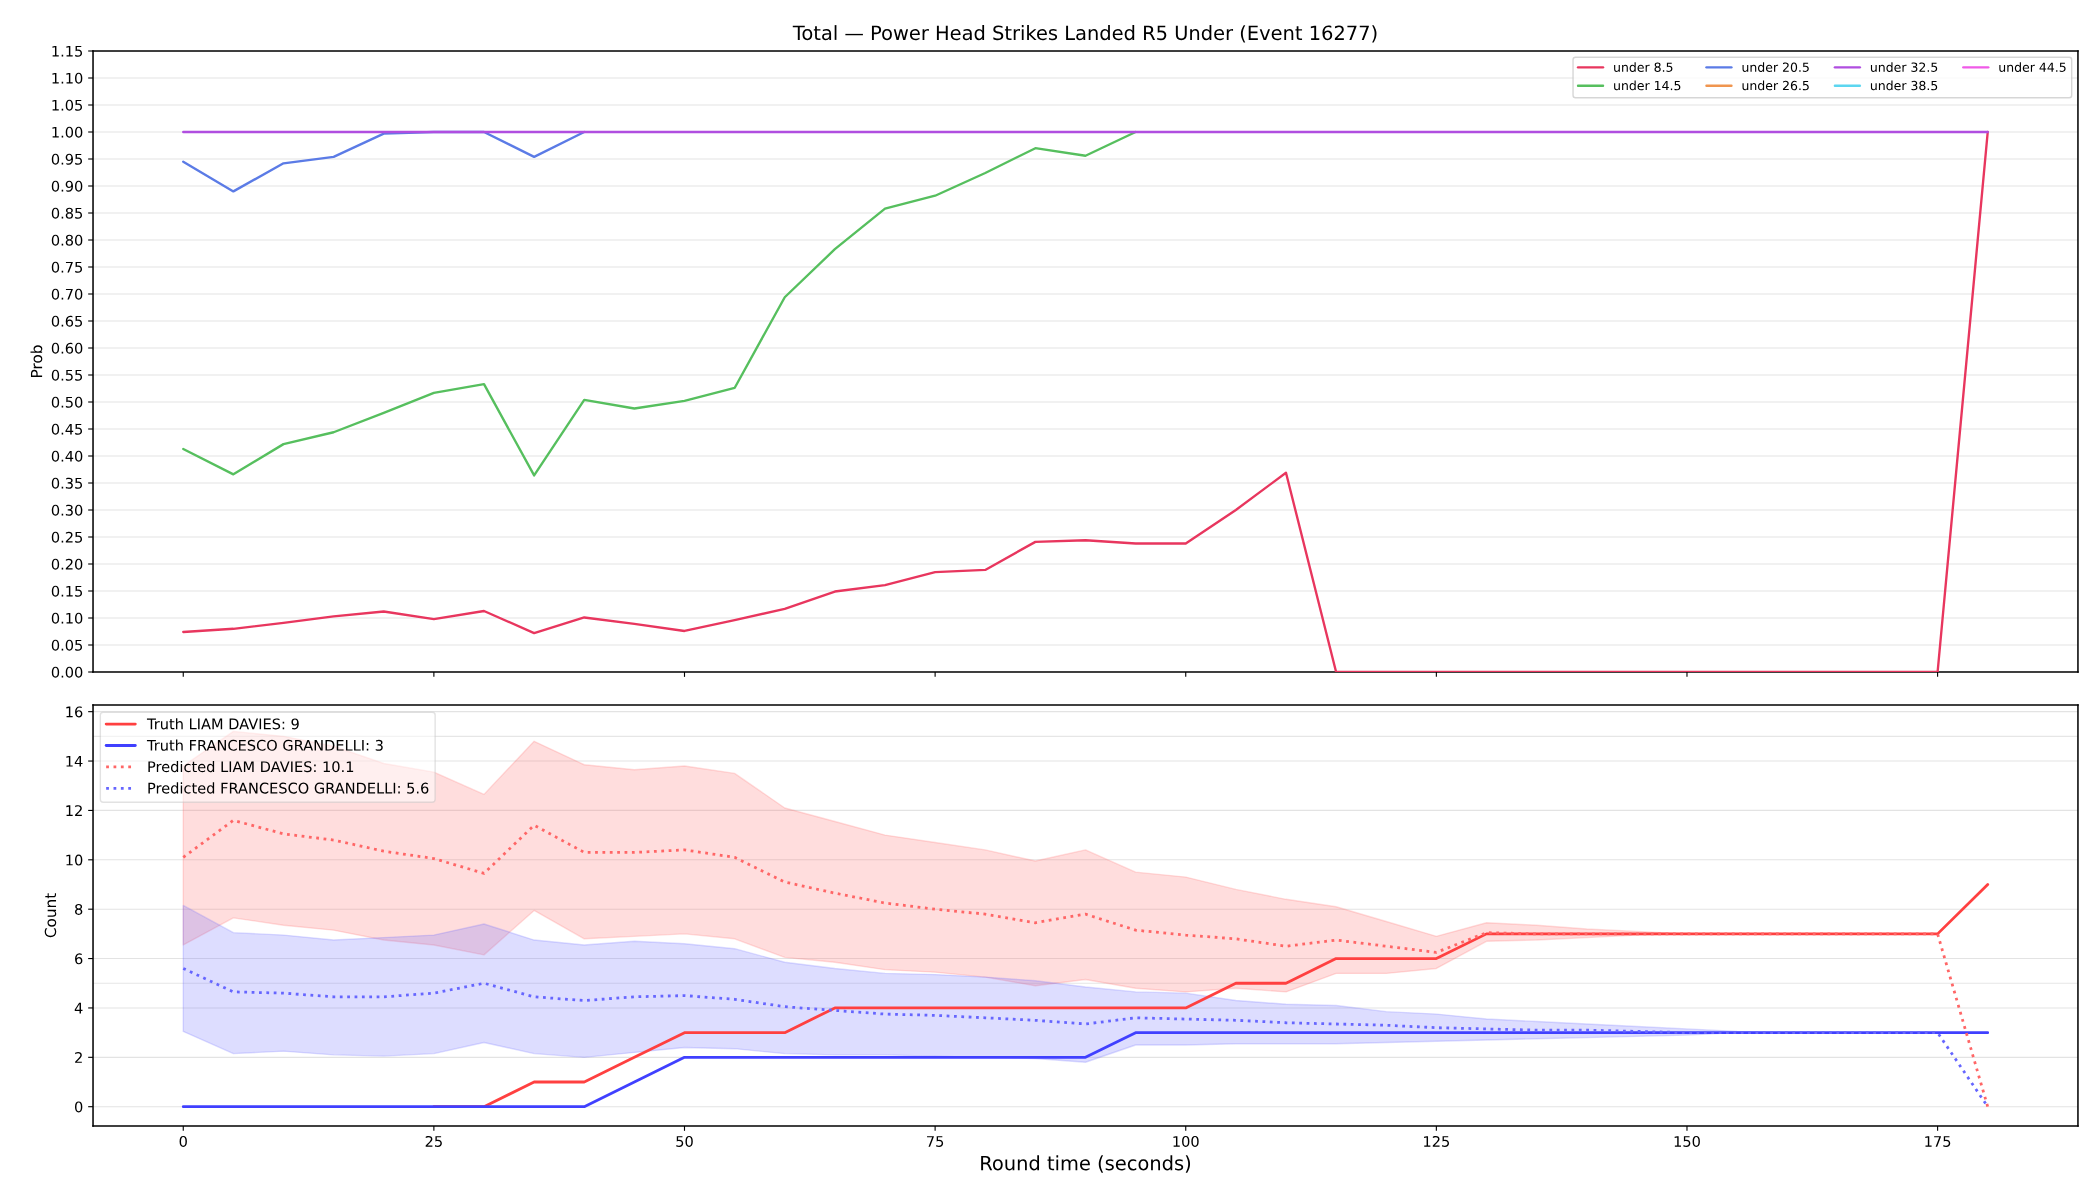 Image resolution: width=2100 pixels, height=1200 pixels. What do you see at coordinates (1775, 85) in the screenshot?
I see `legend-label: under 26.5` at bounding box center [1775, 85].